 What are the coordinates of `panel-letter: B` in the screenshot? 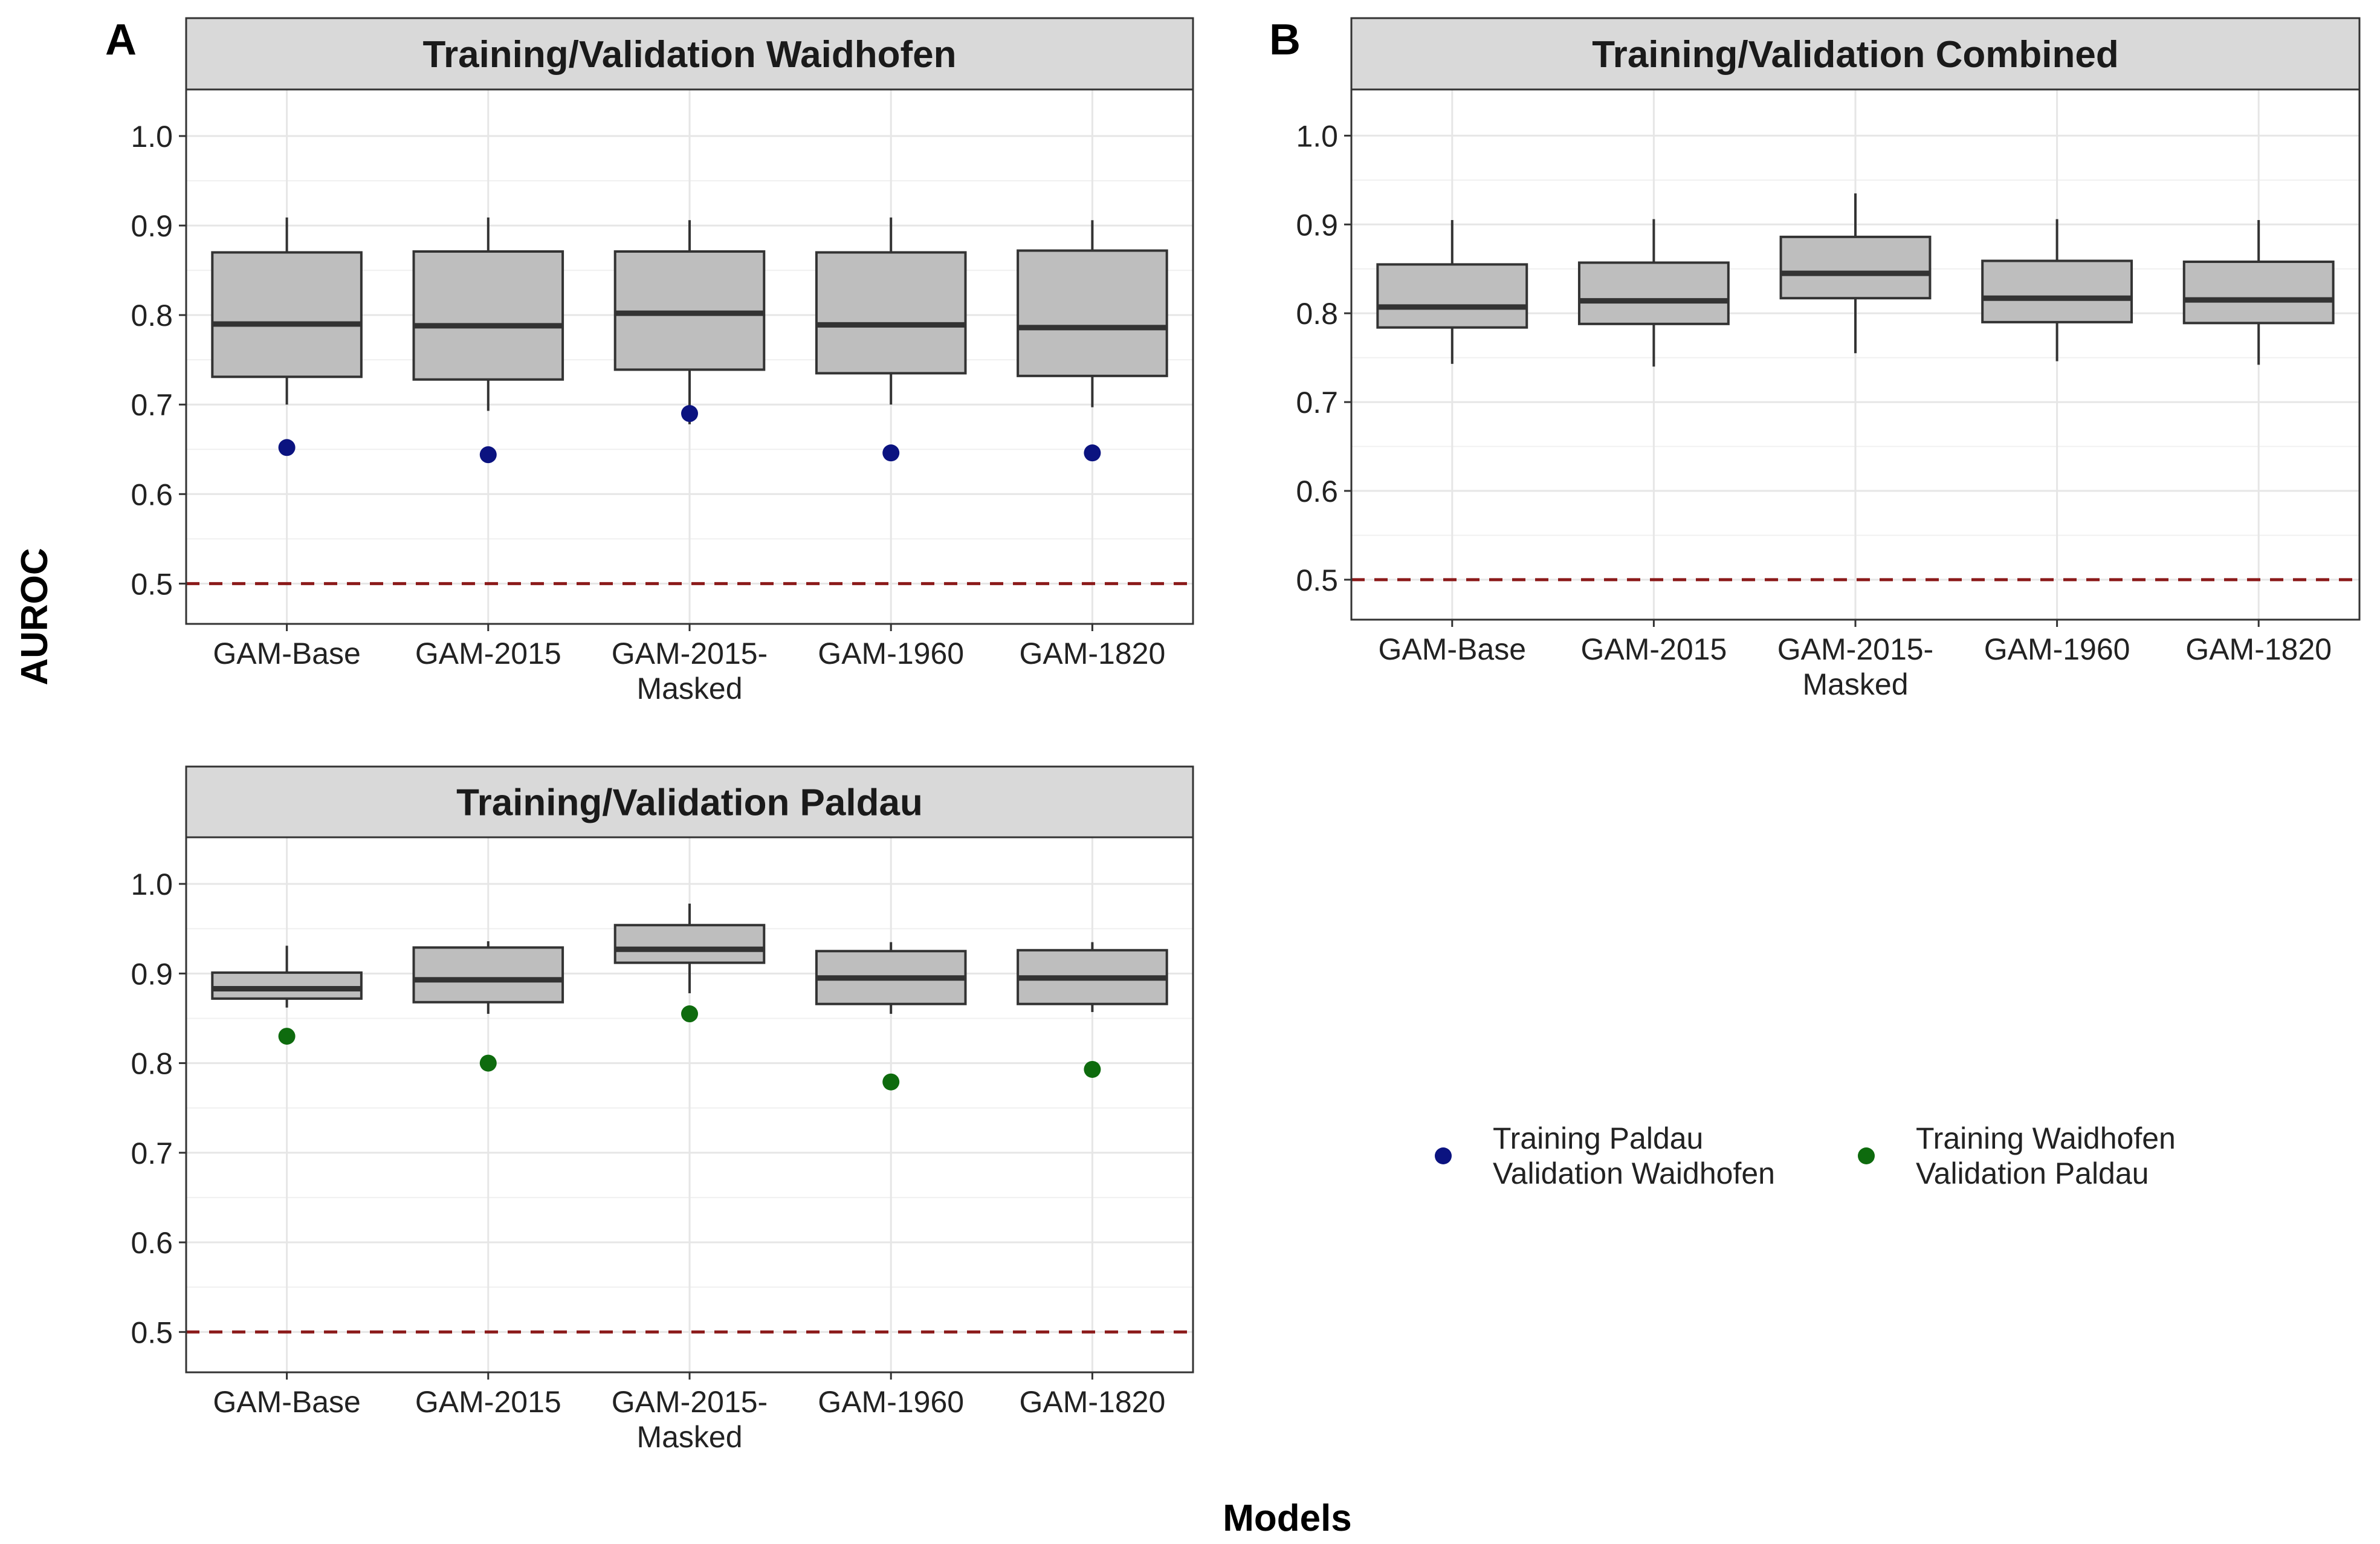 It's located at (1285, 40).